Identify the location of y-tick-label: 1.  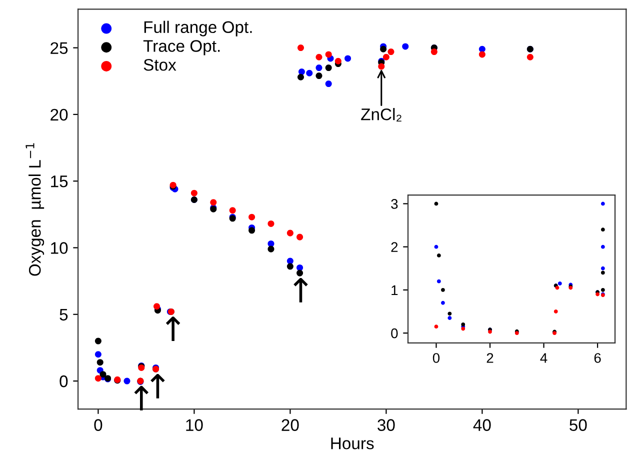
(395, 290).